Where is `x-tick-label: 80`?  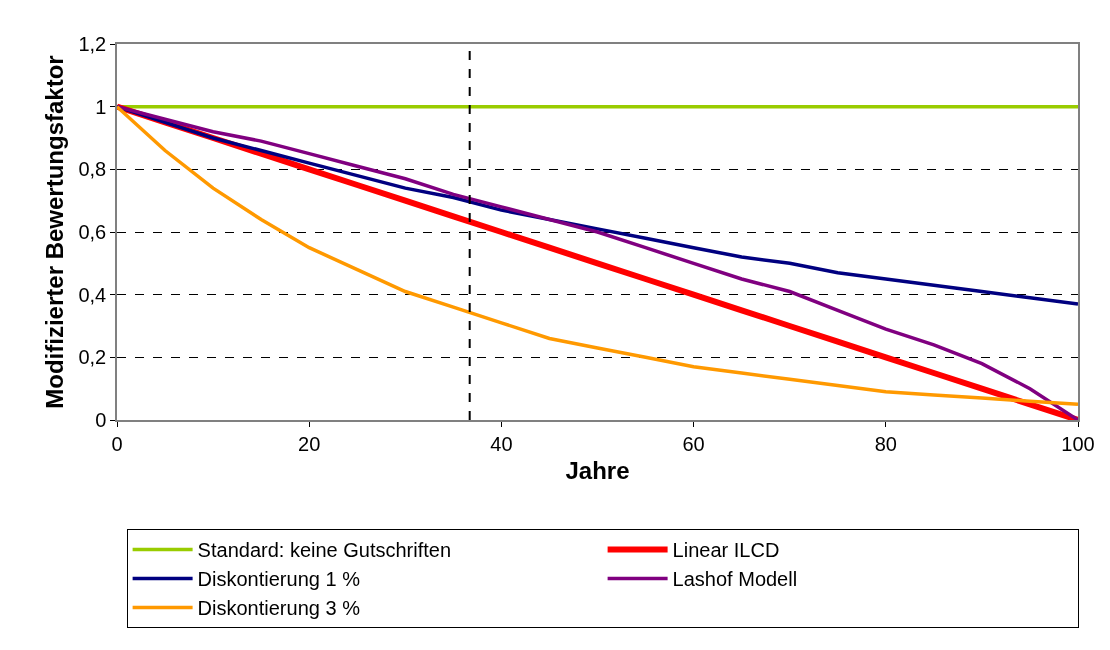 x-tick-label: 80 is located at coordinates (885, 443).